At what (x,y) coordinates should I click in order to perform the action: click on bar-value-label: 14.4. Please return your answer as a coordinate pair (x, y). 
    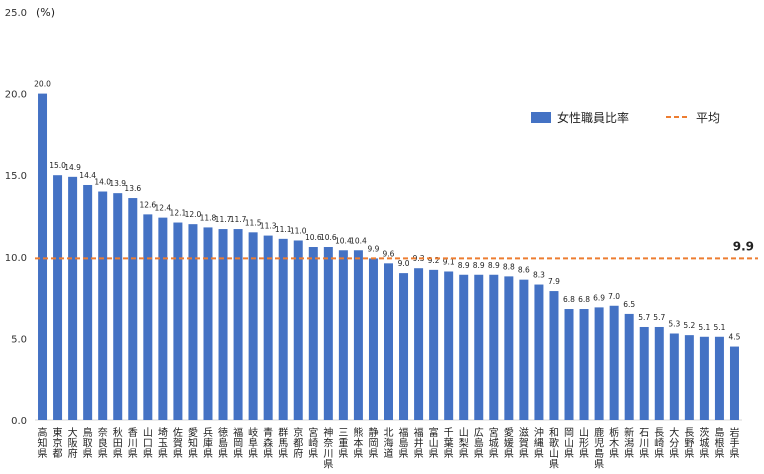
    Looking at the image, I should click on (87, 175).